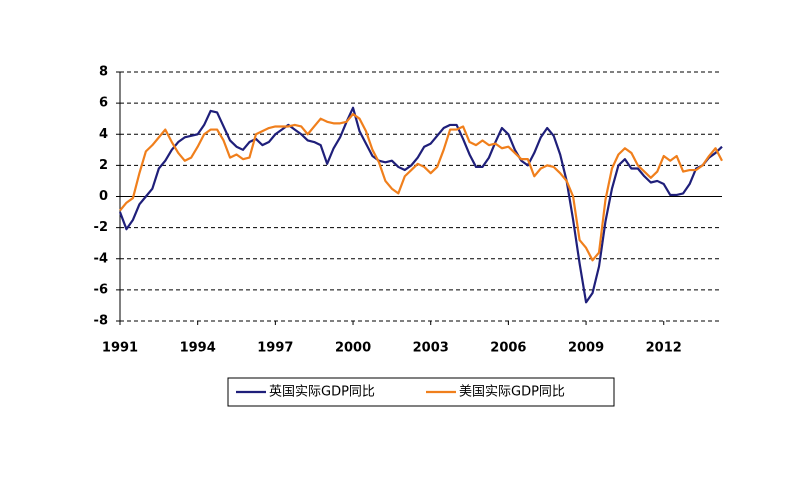 The image size is (800, 504). What do you see at coordinates (101, 258) in the screenshot?
I see `y-tick-label: -4` at bounding box center [101, 258].